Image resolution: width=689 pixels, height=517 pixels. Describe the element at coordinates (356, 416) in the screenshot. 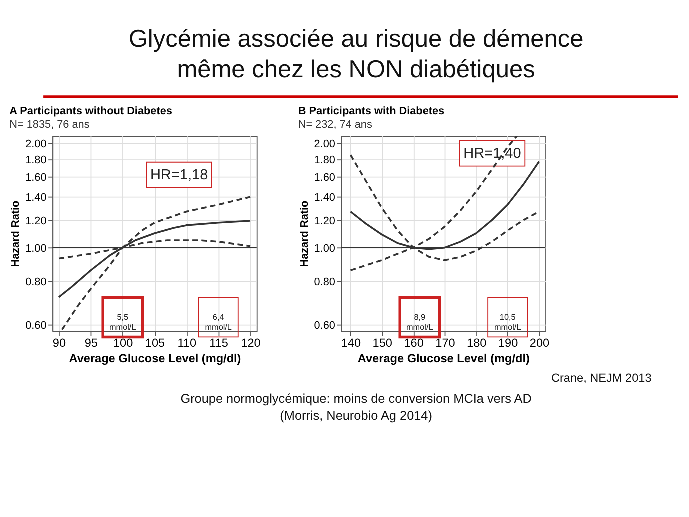

I see `text: (Morris, Neurobio Ag 2014)` at that location.